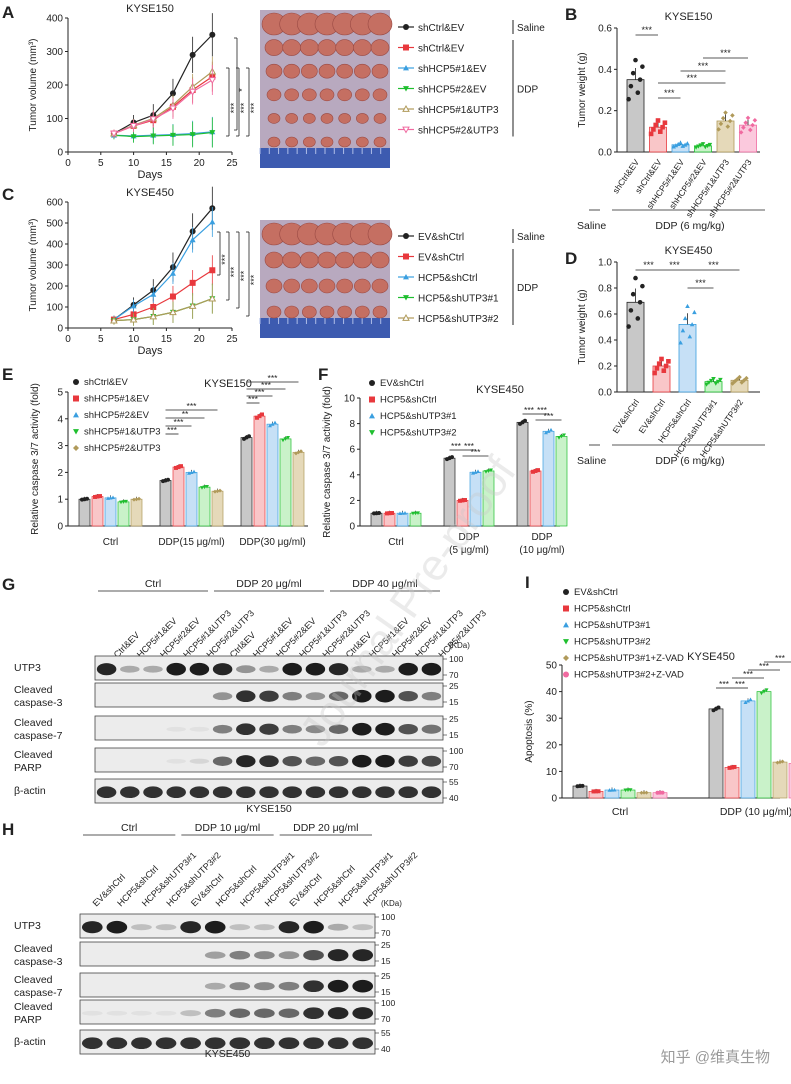 The height and width of the screenshot is (1084, 791). What do you see at coordinates (591, 226) in the screenshot?
I see `saline-label: Saline` at bounding box center [591, 226].